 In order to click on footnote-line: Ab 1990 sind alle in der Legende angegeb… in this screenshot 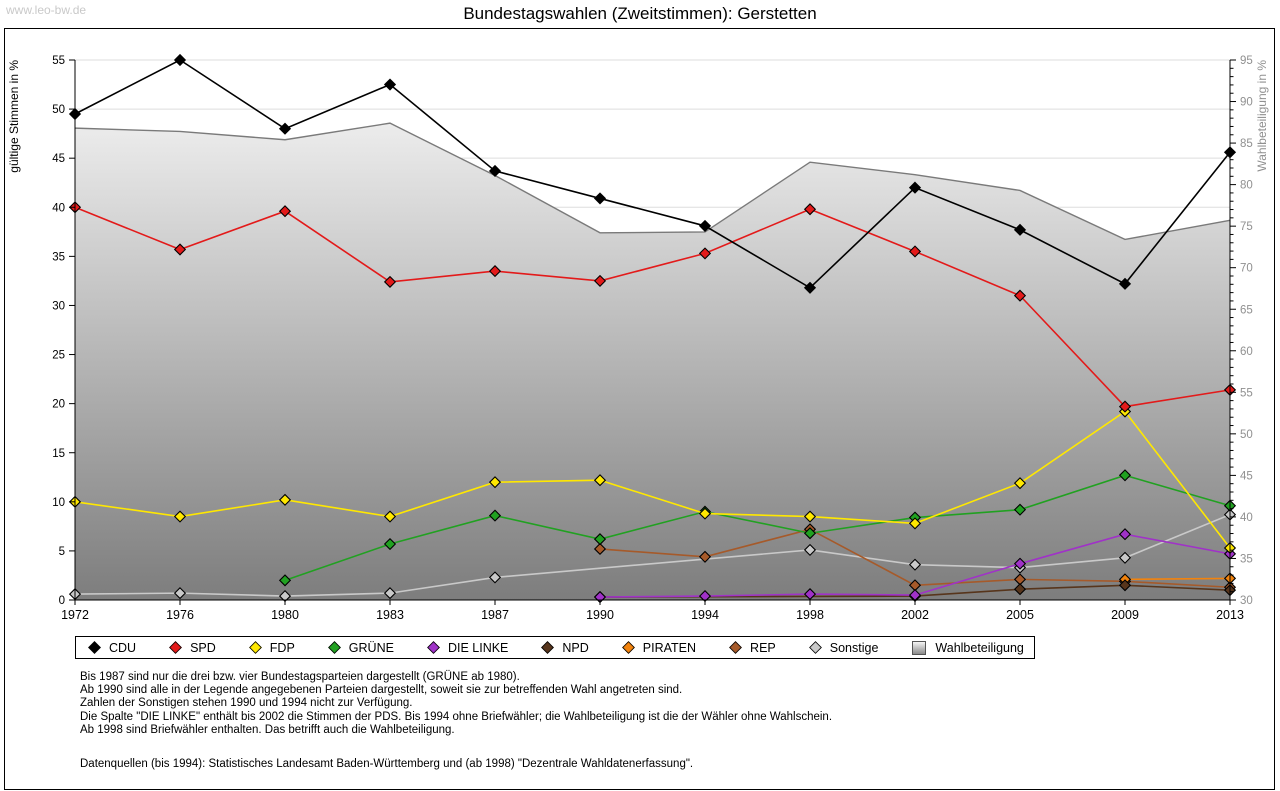, I will do `click(381, 690)`.